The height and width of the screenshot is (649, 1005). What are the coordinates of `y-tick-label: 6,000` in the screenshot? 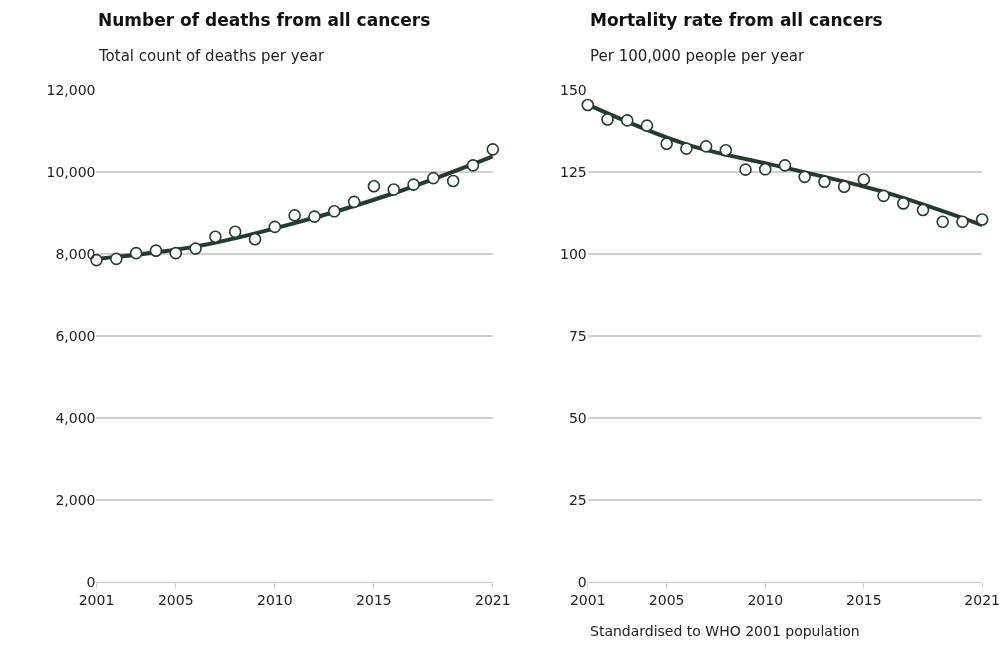 It's located at (75, 335).